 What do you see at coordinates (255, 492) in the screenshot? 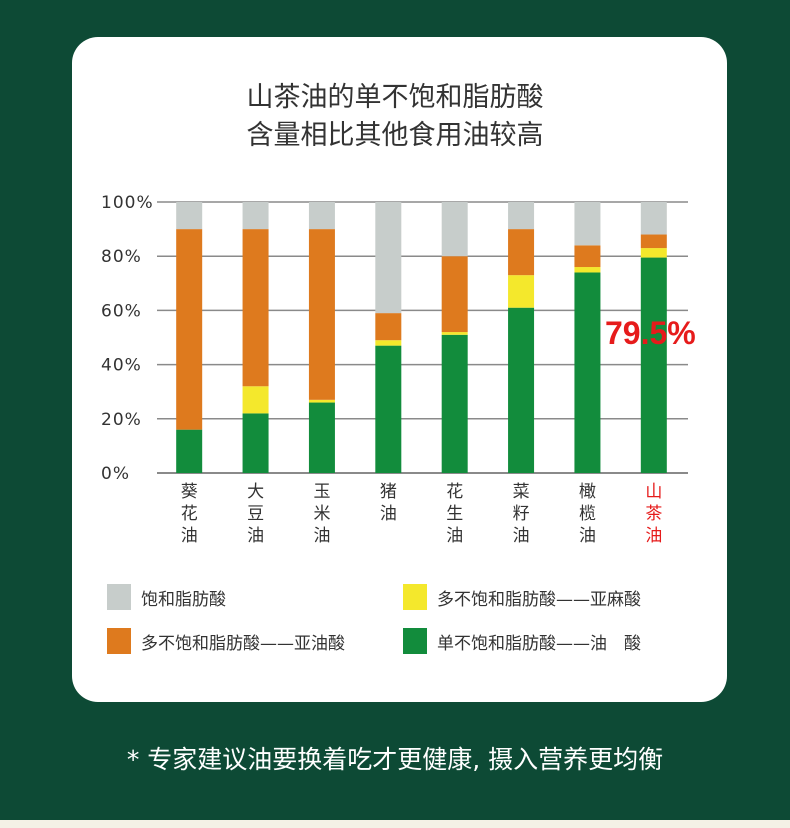
I see `x-tick-label: 大` at bounding box center [255, 492].